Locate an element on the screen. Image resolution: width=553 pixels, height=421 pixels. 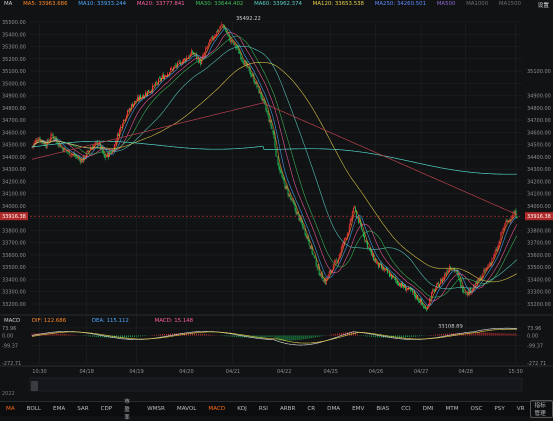
price-tick-label-right: 34200.00 is located at coordinates (539, 182).